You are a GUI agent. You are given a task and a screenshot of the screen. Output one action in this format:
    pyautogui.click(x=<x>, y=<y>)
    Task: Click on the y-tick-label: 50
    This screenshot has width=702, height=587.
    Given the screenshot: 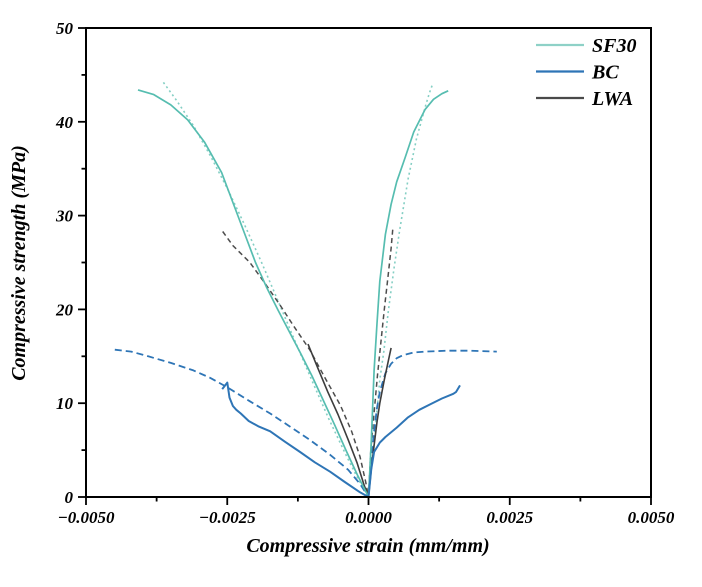 What is the action you would take?
    pyautogui.click(x=65, y=28)
    